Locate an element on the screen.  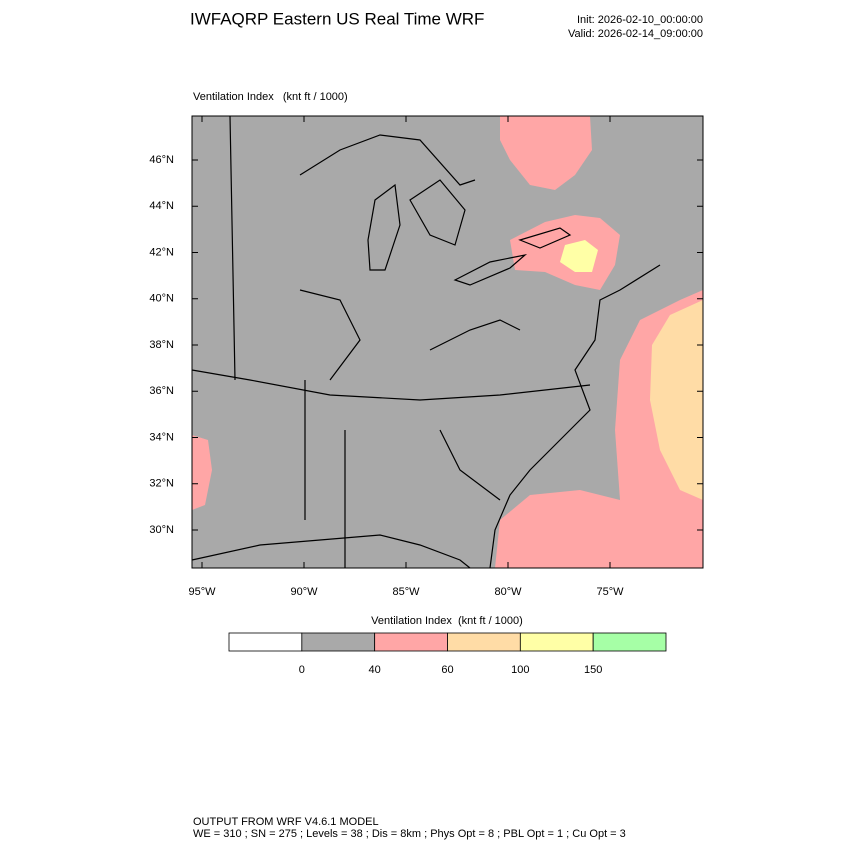
colorbar-label: 40 is located at coordinates (375, 670).